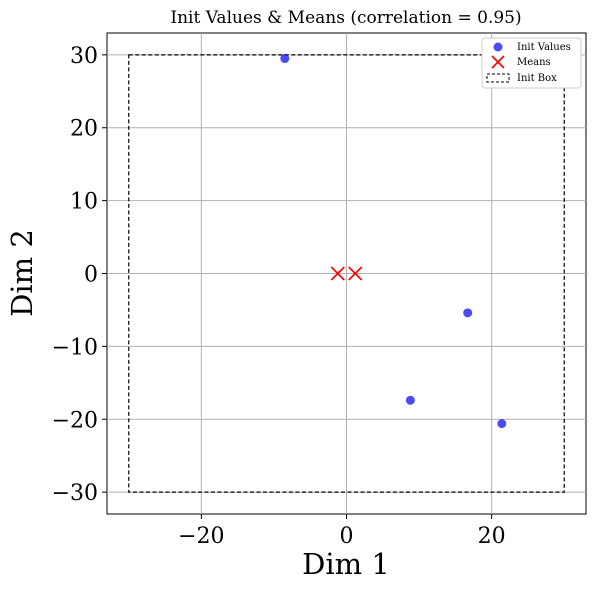  I want to click on y-tick-label: −10, so click(75, 347).